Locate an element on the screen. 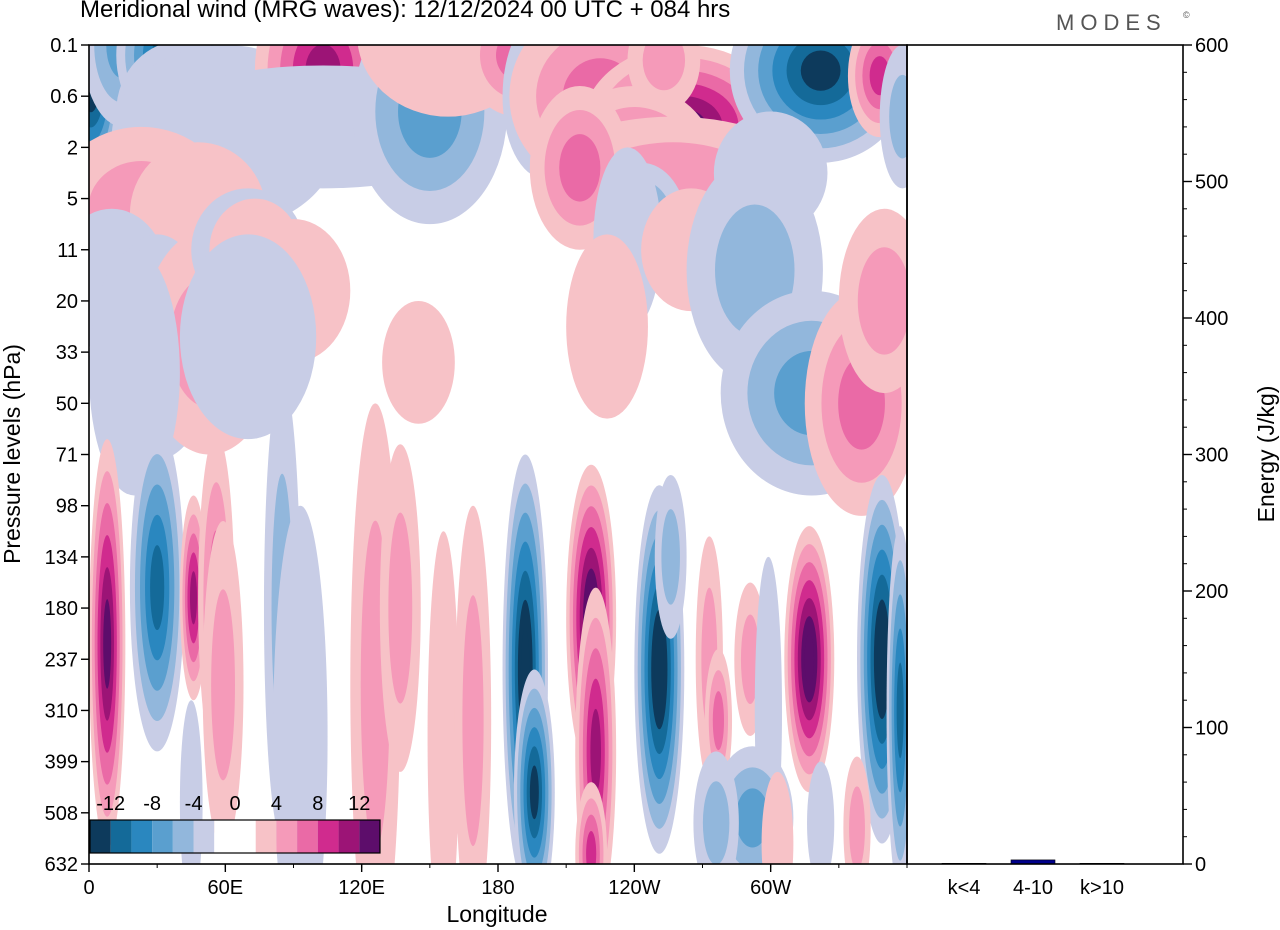  energy-axis-label: Energy (J/kg) is located at coordinates (1266, 454).